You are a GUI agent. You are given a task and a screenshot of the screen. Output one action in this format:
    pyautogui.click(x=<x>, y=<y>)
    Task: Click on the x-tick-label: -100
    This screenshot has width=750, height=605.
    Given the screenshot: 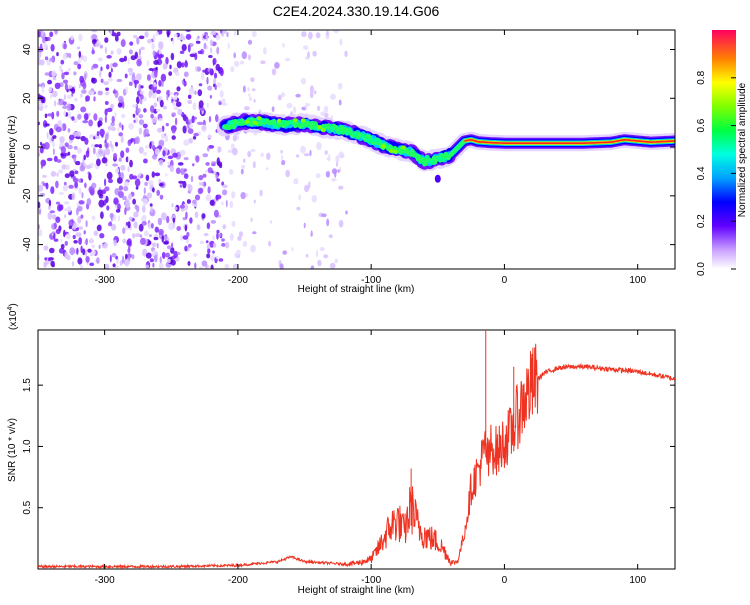 What is the action you would take?
    pyautogui.click(x=371, y=280)
    